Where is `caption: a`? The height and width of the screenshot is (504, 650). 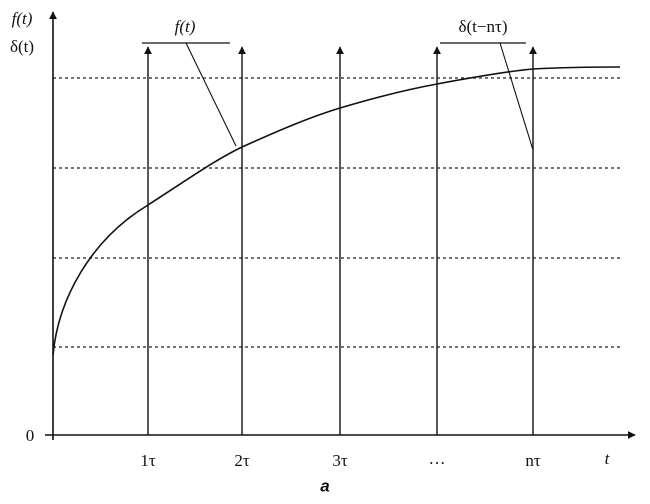 caption: a is located at coordinates (324, 485).